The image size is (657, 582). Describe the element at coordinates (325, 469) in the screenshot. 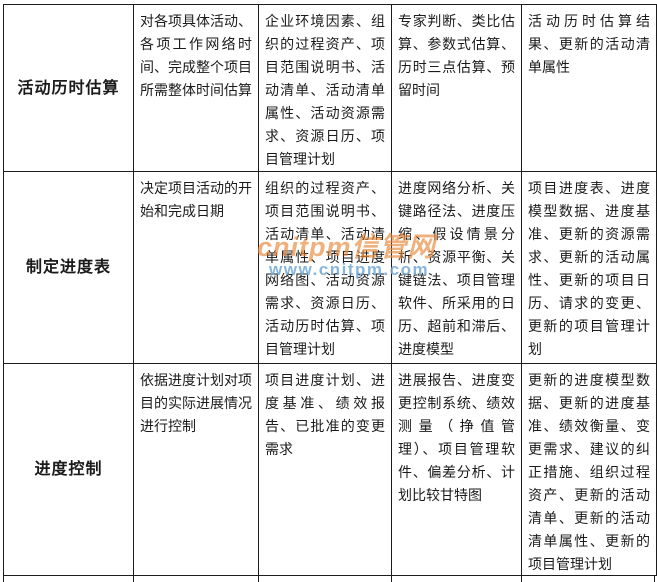

I see `inputs-cell: 项目进度计划、进度基准、绩效报告、已批准的变更需求` at that location.